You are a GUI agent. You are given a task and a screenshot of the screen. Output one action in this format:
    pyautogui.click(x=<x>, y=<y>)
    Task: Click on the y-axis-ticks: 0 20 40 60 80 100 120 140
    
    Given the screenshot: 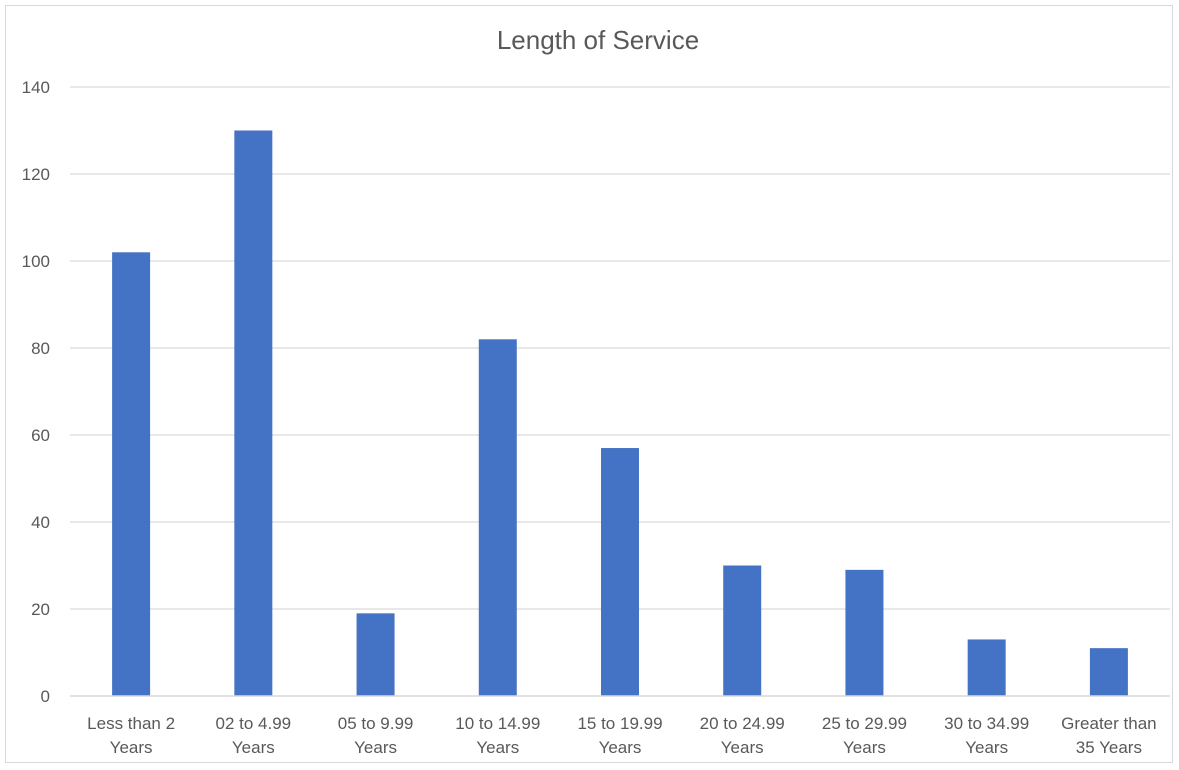 What is the action you would take?
    pyautogui.click(x=36, y=392)
    